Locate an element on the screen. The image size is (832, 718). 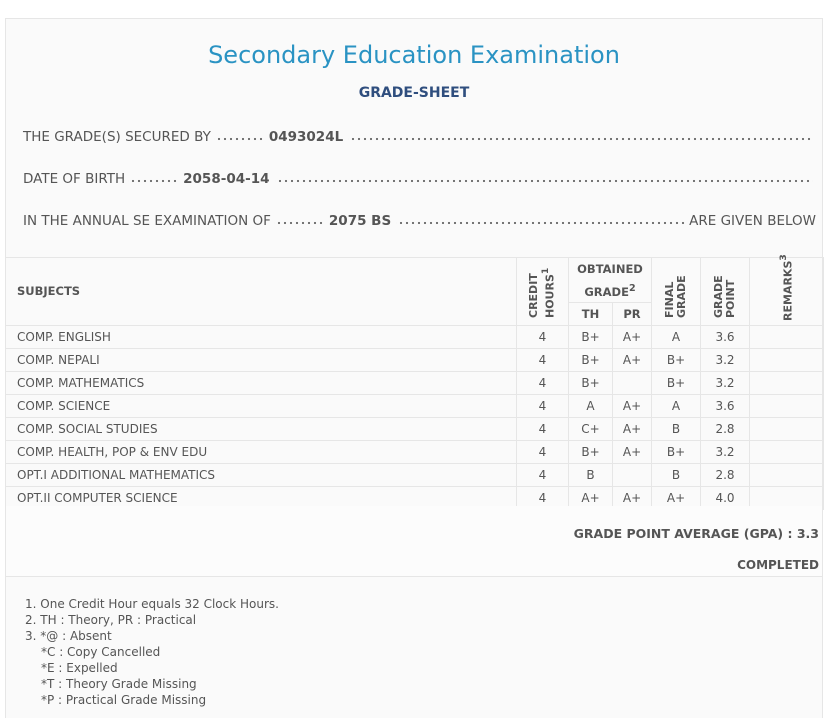
note: 2. TH : Theory, PR : Practical is located at coordinates (152, 620).